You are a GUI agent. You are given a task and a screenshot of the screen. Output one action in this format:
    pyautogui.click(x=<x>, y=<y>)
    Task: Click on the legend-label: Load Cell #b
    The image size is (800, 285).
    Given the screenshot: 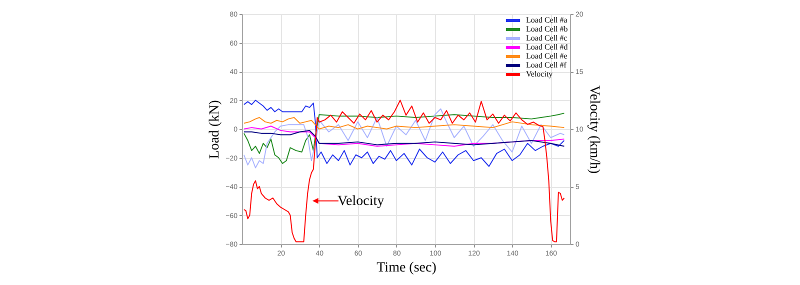 What is the action you would take?
    pyautogui.click(x=547, y=29)
    